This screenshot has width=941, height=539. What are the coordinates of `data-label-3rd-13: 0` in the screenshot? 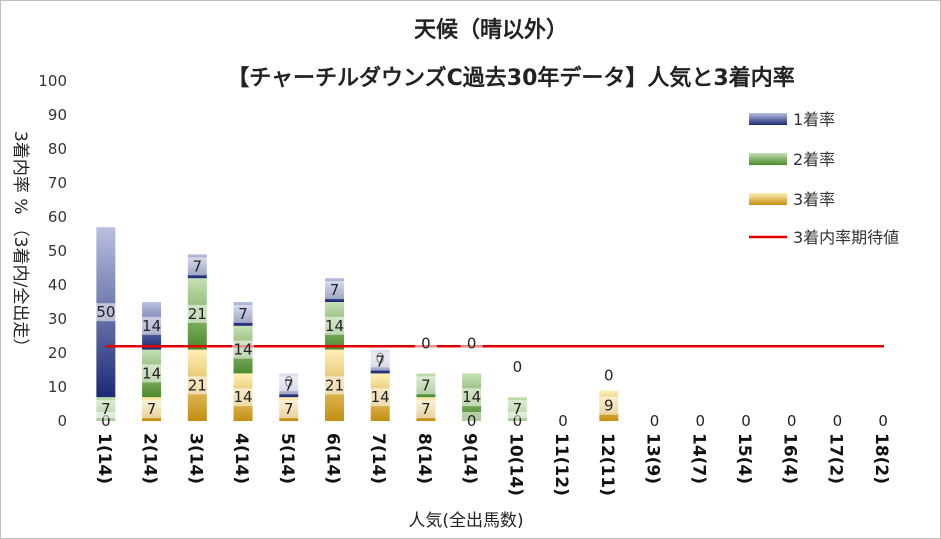 It's located at (655, 421).